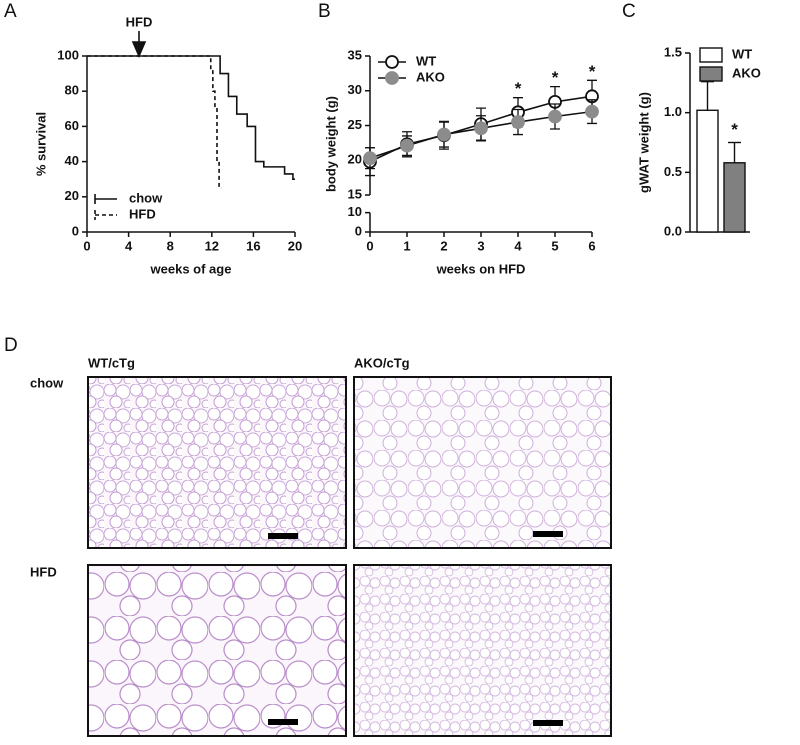 This screenshot has height=745, width=800. Describe the element at coordinates (68, 54) in the screenshot. I see `y-tick-label: 100` at that location.